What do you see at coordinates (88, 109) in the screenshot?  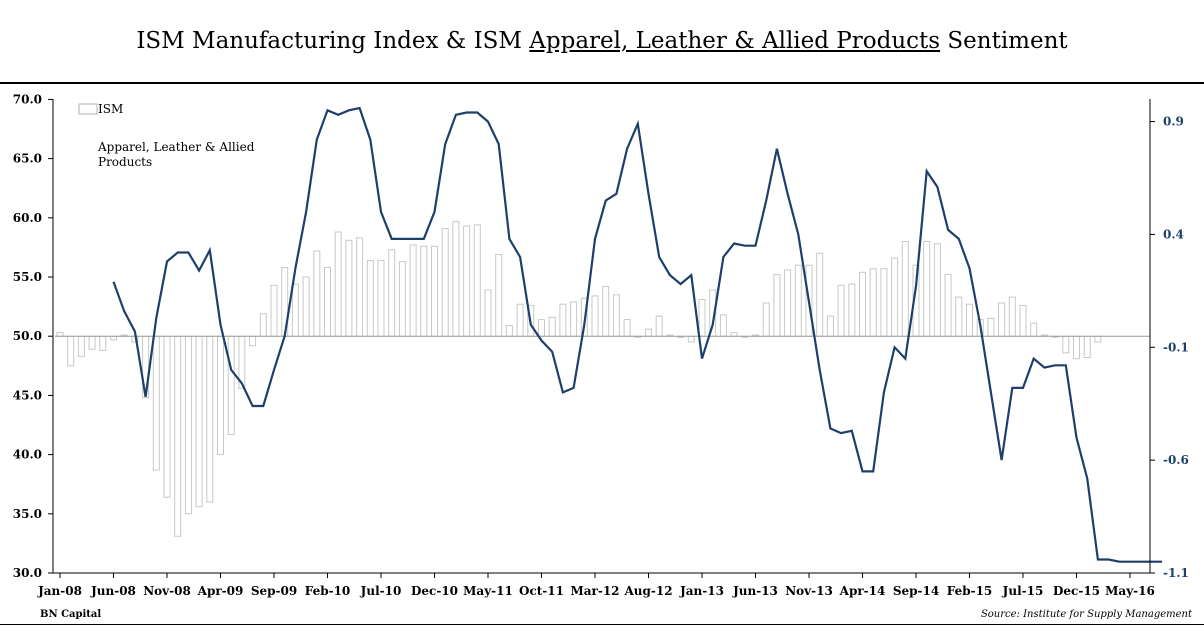 I see `legend-ism-swatch` at bounding box center [88, 109].